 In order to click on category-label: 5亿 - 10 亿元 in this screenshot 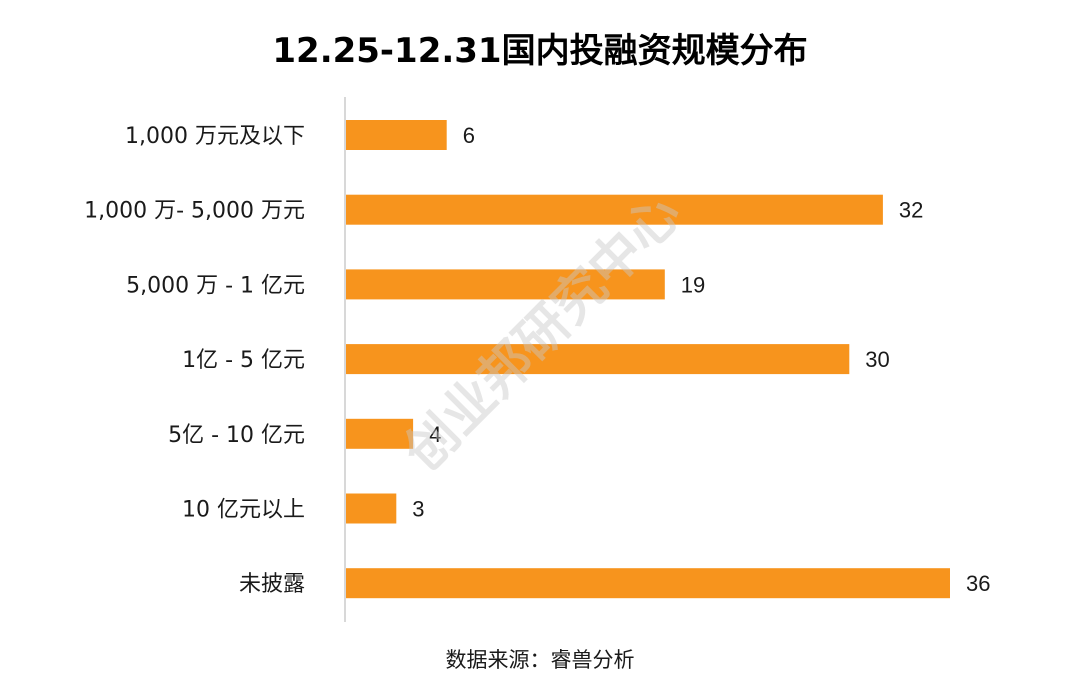, I will do `click(236, 435)`.